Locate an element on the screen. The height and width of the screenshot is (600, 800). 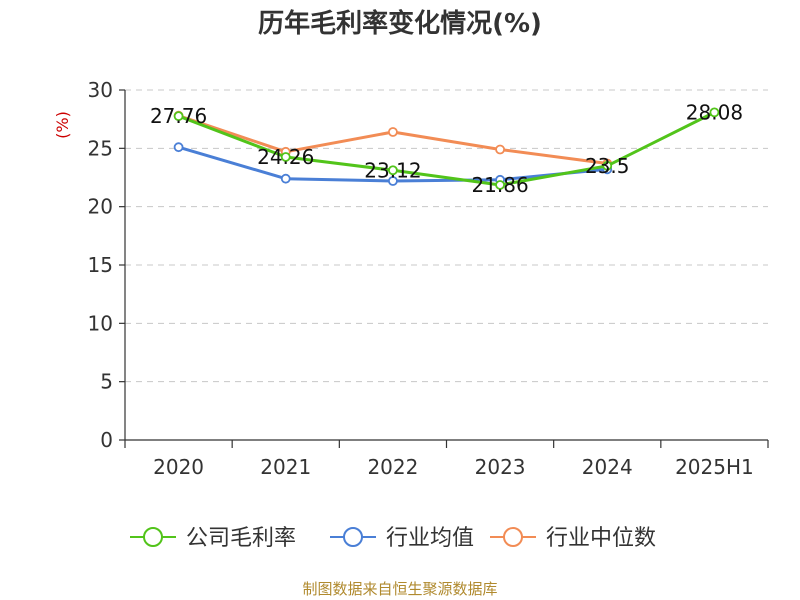
legend-label: 公司毛利率 is located at coordinates (241, 538).